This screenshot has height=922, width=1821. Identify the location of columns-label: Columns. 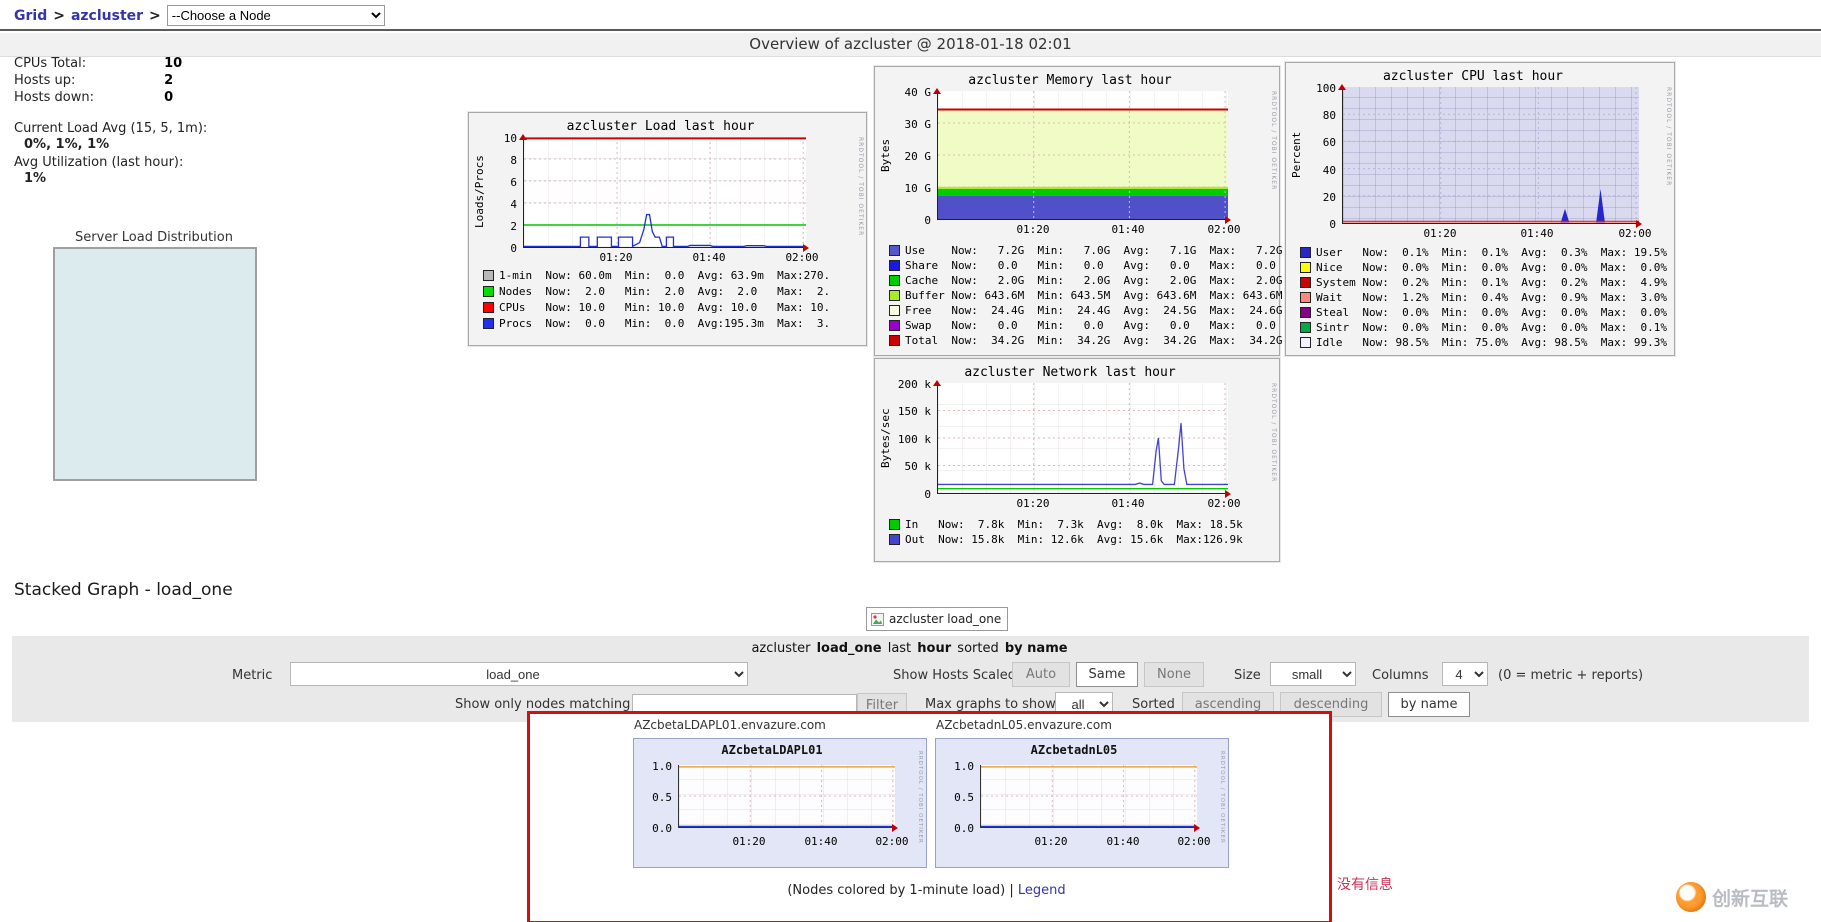
(1400, 675).